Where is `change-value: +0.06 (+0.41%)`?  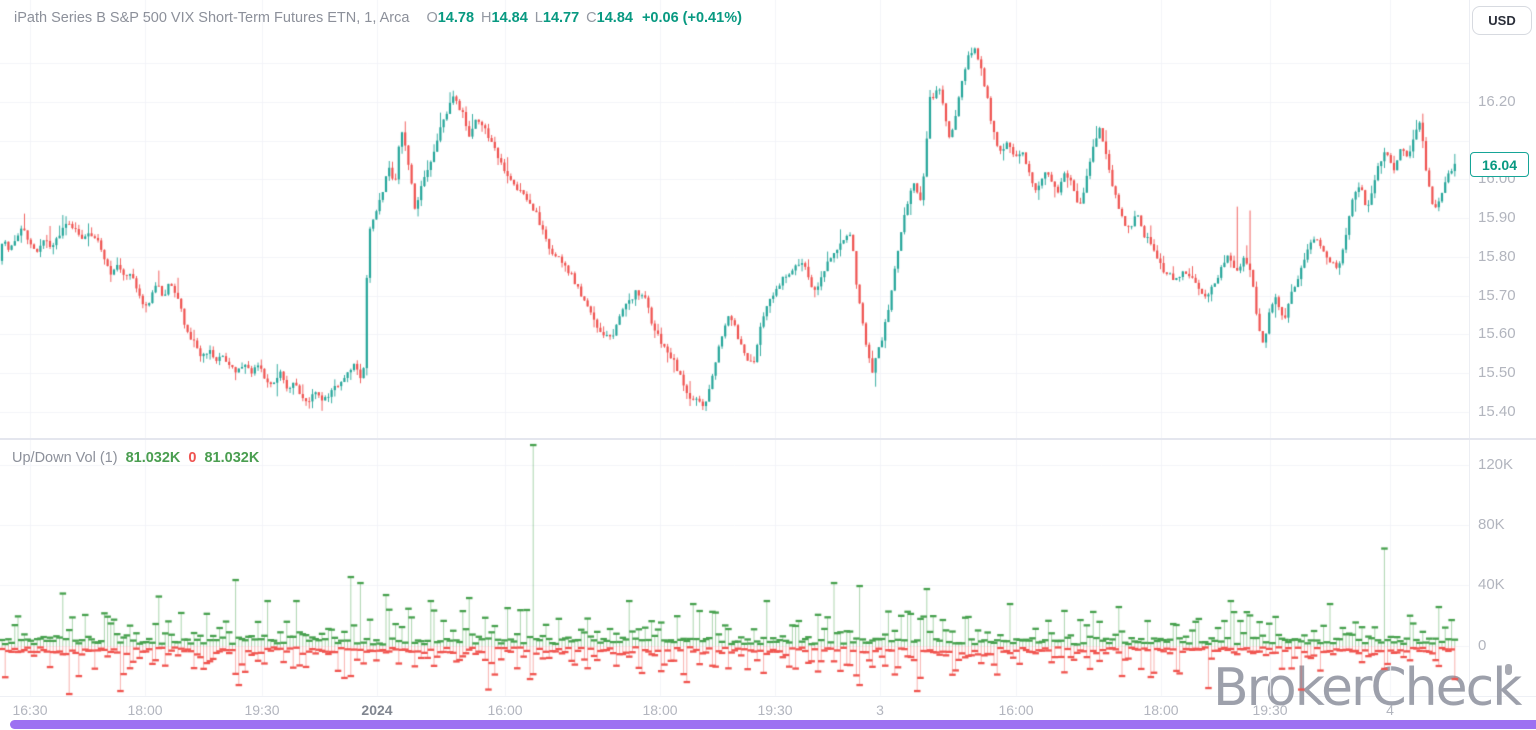 change-value: +0.06 (+0.41%) is located at coordinates (691, 18).